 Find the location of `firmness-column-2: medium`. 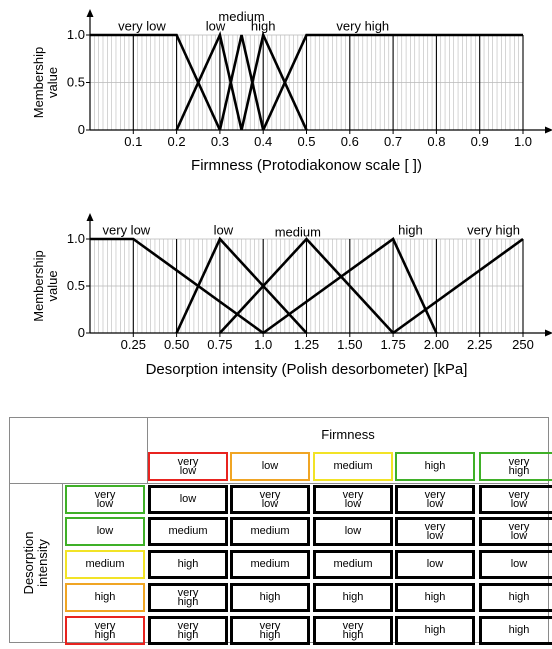

firmness-column-2: medium is located at coordinates (353, 466).